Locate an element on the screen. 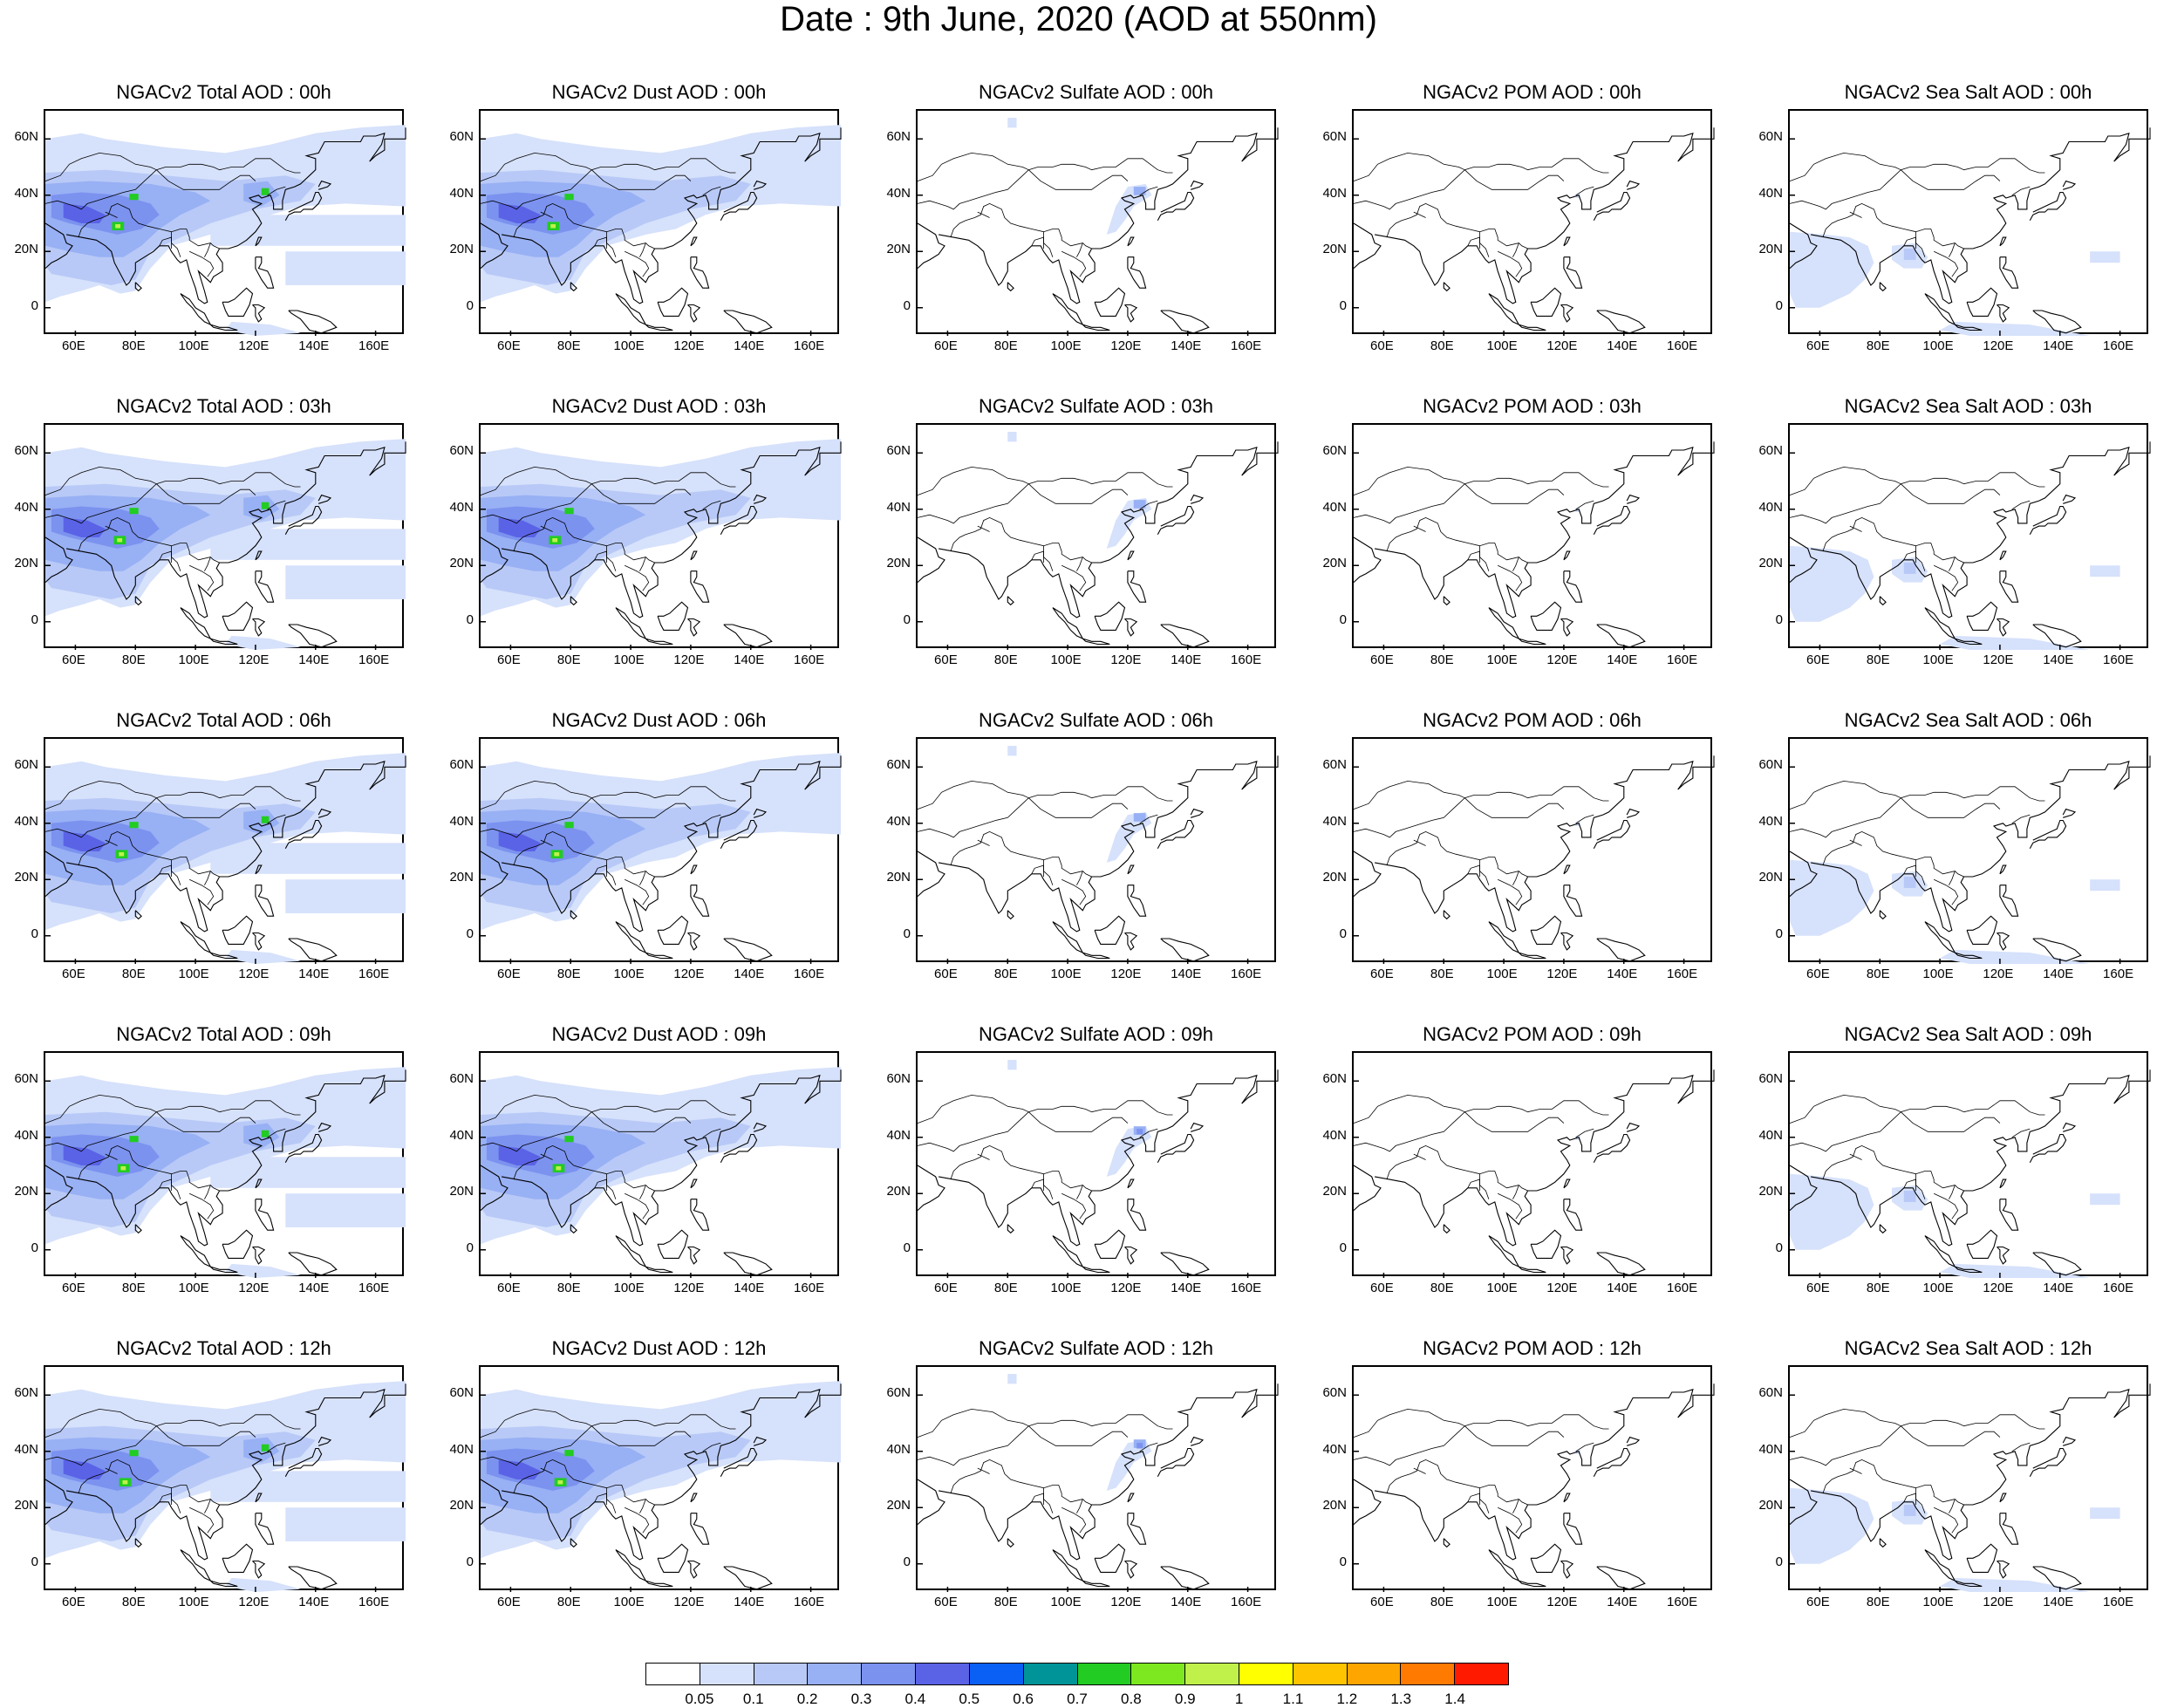  map-panel-total-03h is located at coordinates (225, 536).